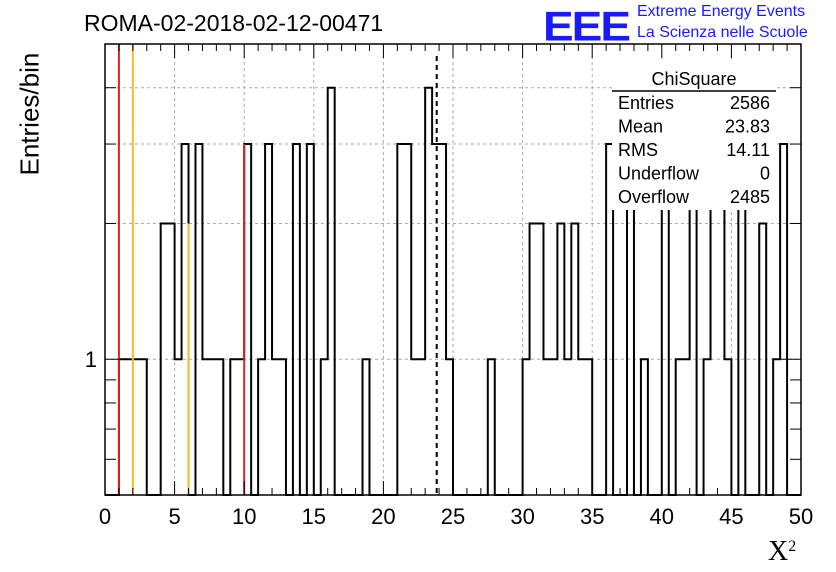 The image size is (836, 572). What do you see at coordinates (747, 127) in the screenshot?
I see `stats-row-value: 23.83` at bounding box center [747, 127].